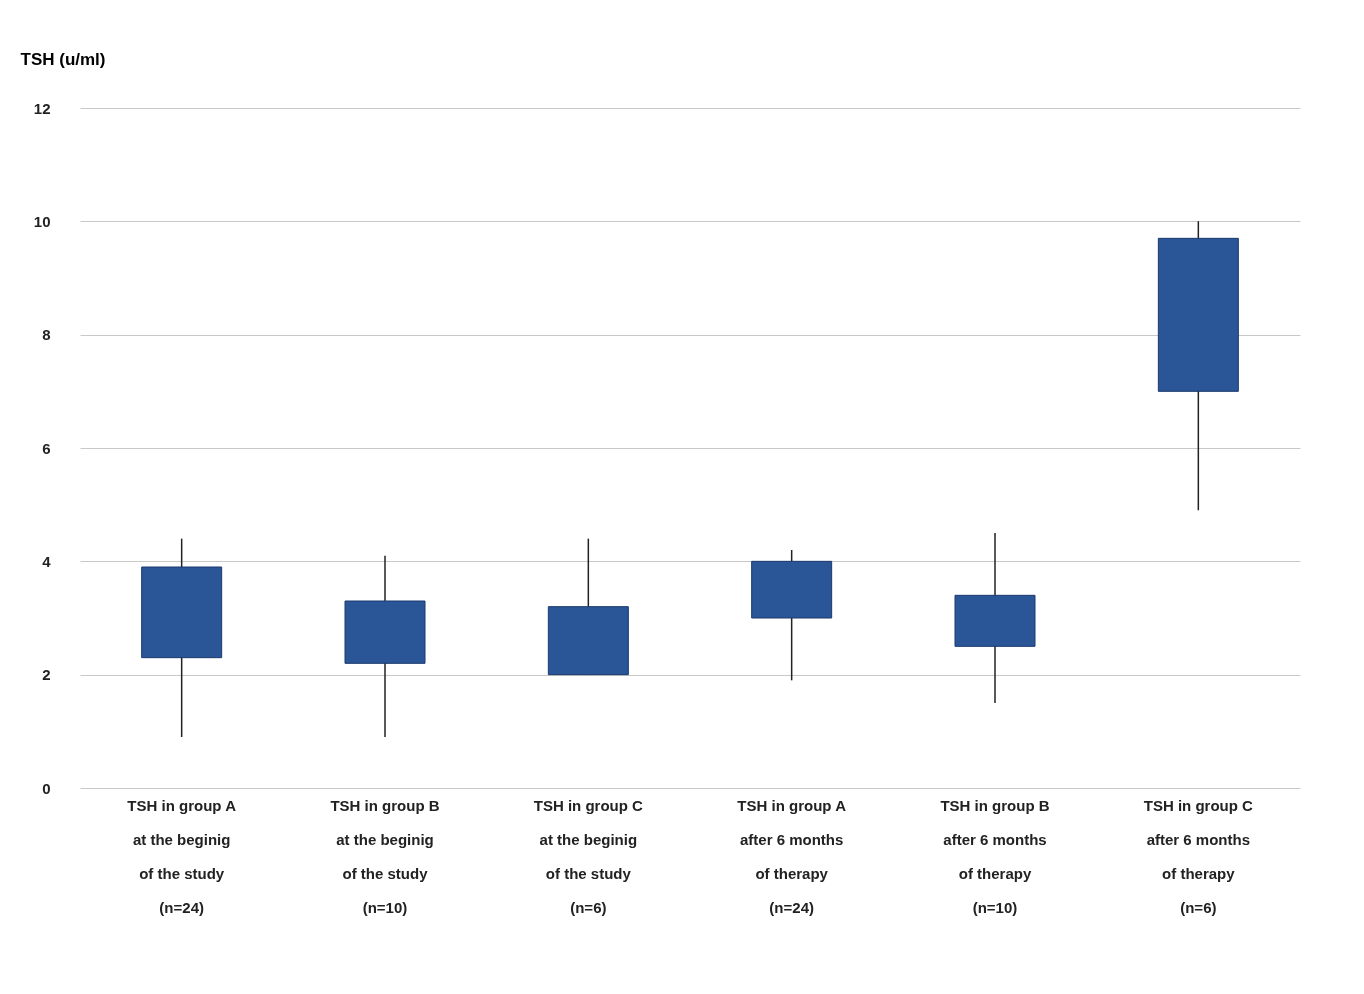 The width and height of the screenshot is (1364, 994). What do you see at coordinates (46, 448) in the screenshot?
I see `y-tick-label: 6` at bounding box center [46, 448].